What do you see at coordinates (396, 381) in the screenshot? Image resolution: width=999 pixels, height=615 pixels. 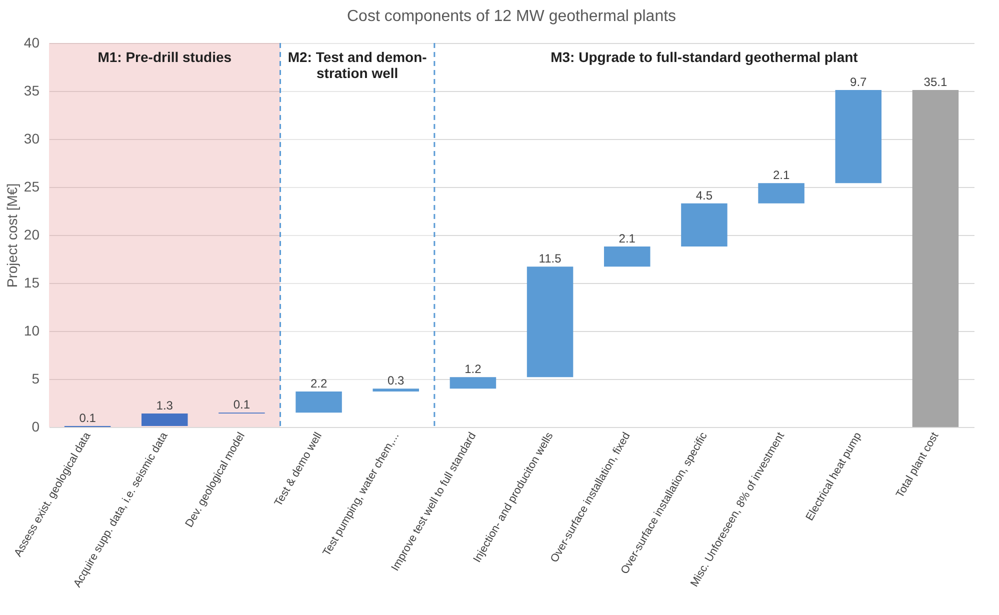 I see `data-label: 0.3` at bounding box center [396, 381].